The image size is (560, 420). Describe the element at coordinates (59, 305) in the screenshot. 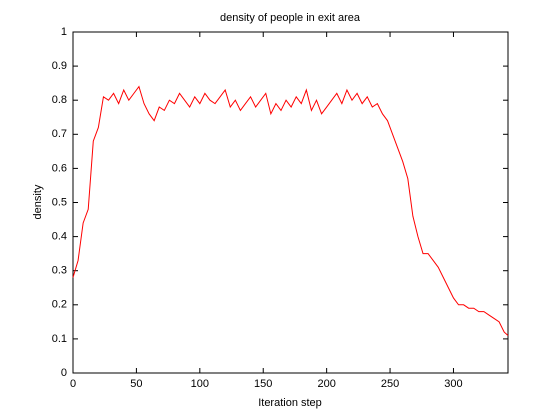

I see `y-tick-label: 0.2` at that location.